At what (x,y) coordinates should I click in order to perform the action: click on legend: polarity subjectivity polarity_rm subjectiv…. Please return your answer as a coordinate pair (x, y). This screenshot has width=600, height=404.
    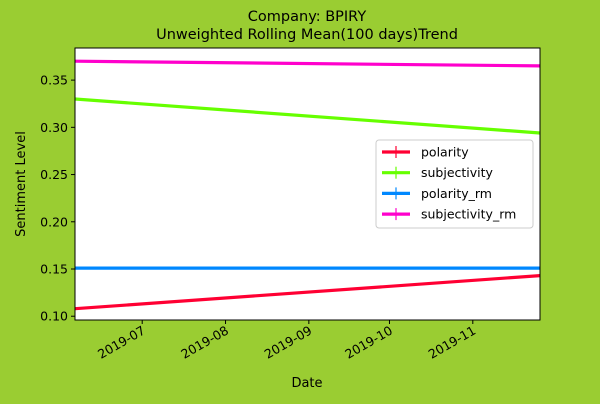
    Looking at the image, I should click on (454, 184).